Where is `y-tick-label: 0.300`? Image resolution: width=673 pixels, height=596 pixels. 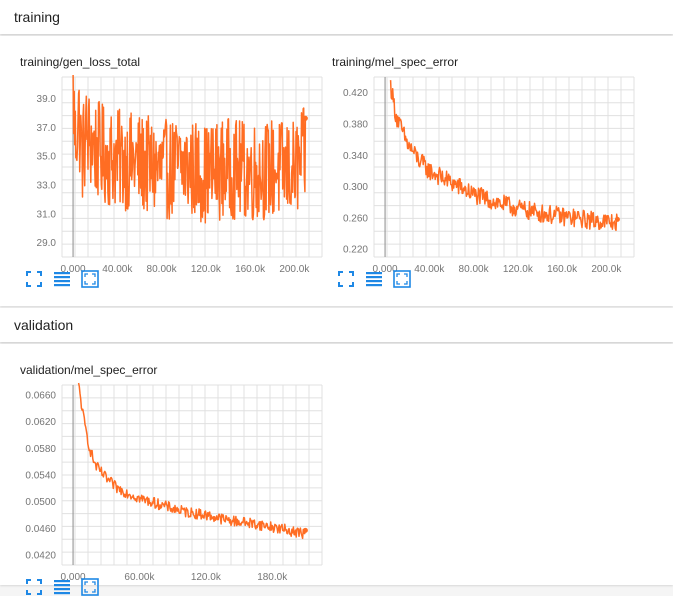
y-tick-label: 0.300 is located at coordinates (355, 187).